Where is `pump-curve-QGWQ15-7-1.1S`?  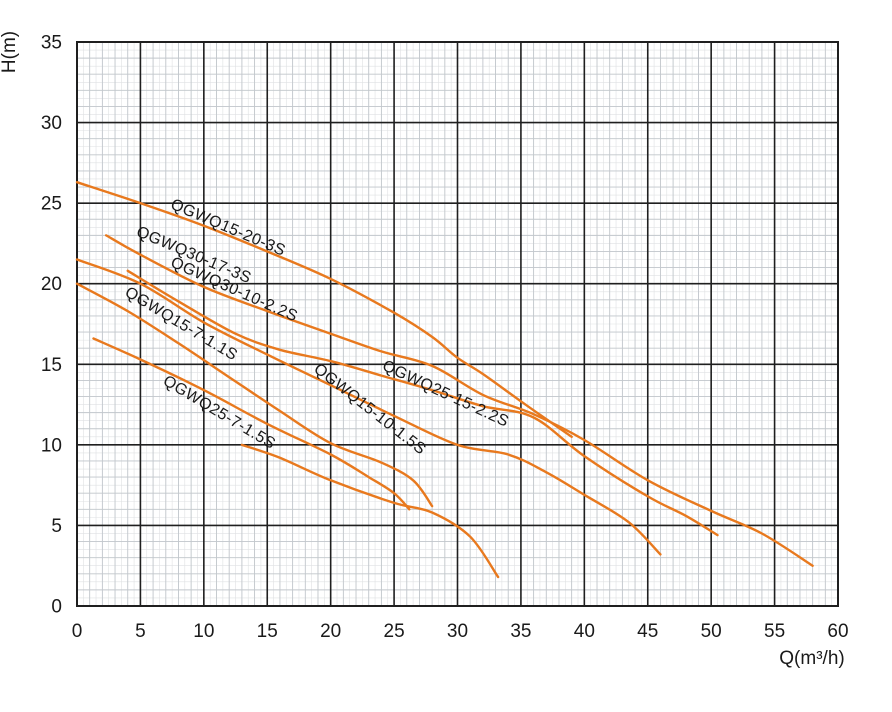
pump-curve-QGWQ15-7-1.1S is located at coordinates (254, 395).